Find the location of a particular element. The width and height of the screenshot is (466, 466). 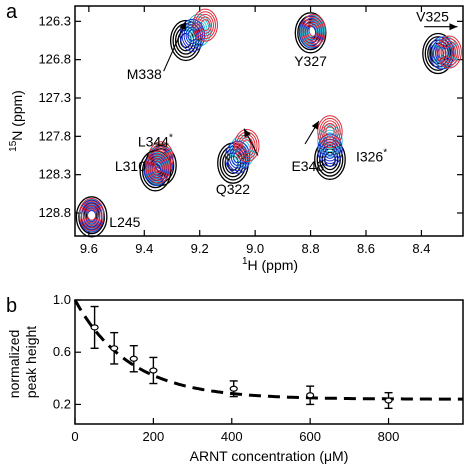

residue-label-q322: Q322 is located at coordinates (233, 189).